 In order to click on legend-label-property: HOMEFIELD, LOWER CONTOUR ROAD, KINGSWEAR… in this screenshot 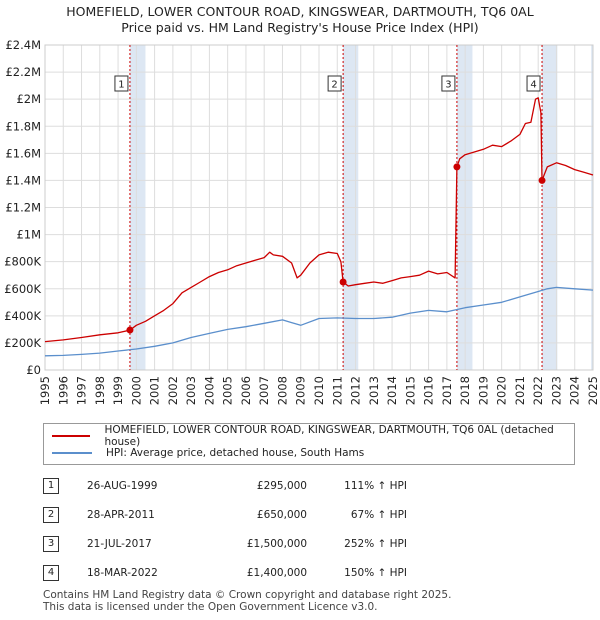, I will do `click(329, 436)`.